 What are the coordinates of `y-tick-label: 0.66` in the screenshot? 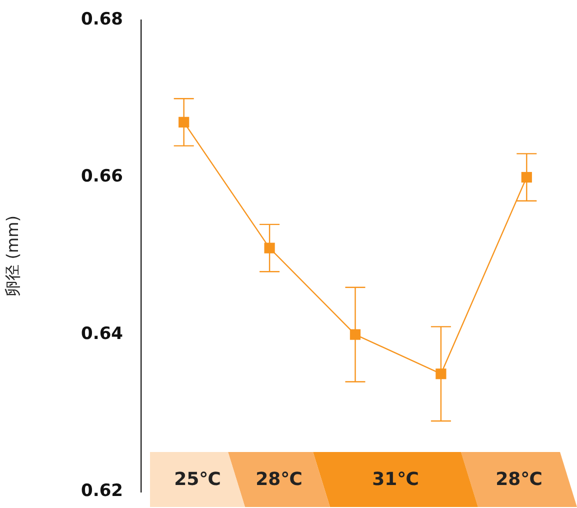 It's located at (102, 176).